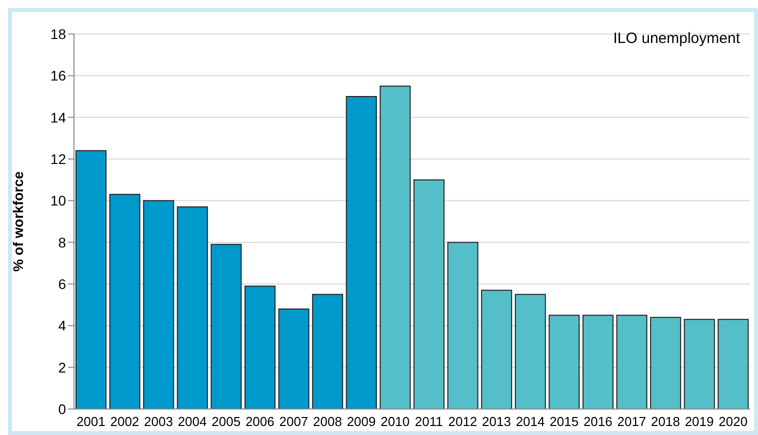 This screenshot has width=758, height=435. I want to click on x-tick-label: 2017, so click(631, 422).